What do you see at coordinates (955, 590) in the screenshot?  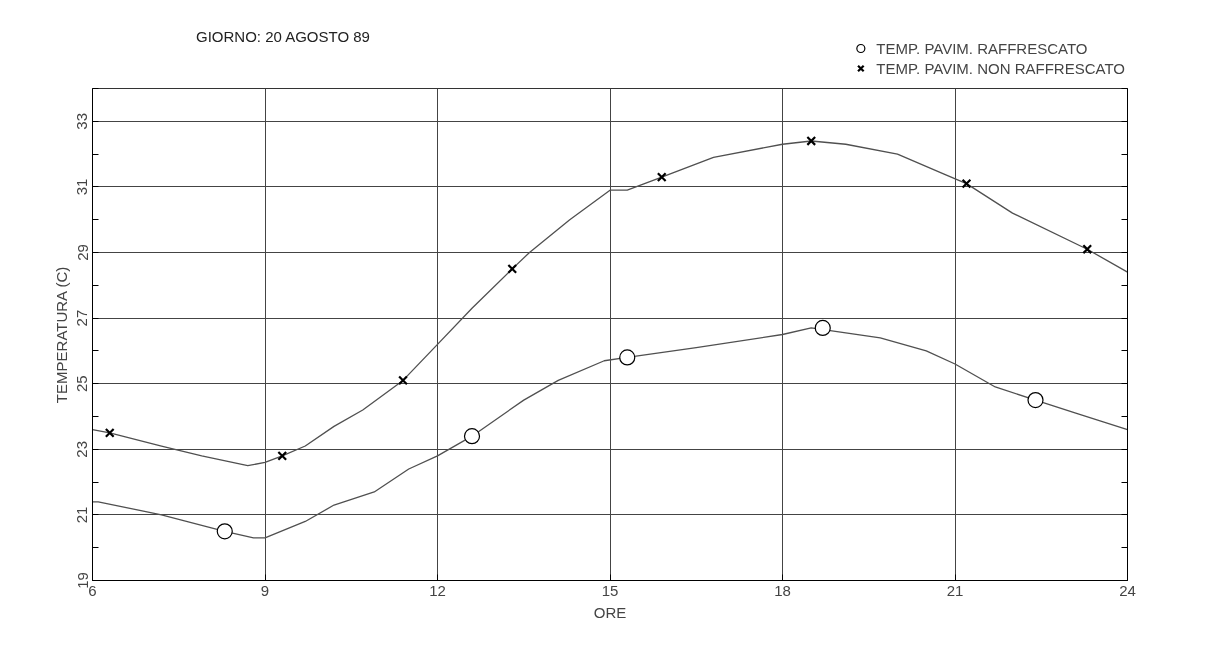 I see `x-tick-label: 21` at bounding box center [955, 590].